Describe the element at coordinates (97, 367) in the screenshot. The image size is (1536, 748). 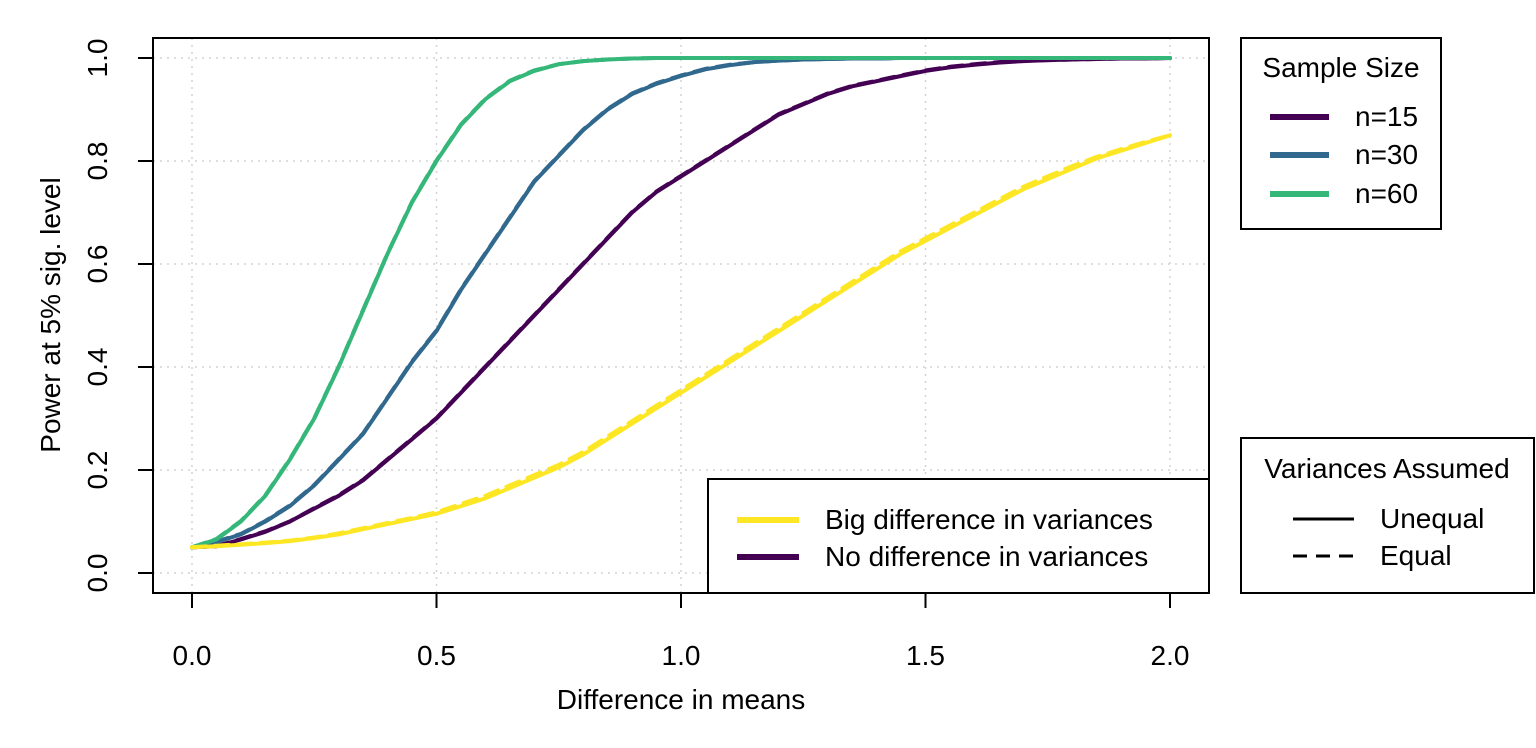
I see `y-tick-label: 0.4` at that location.